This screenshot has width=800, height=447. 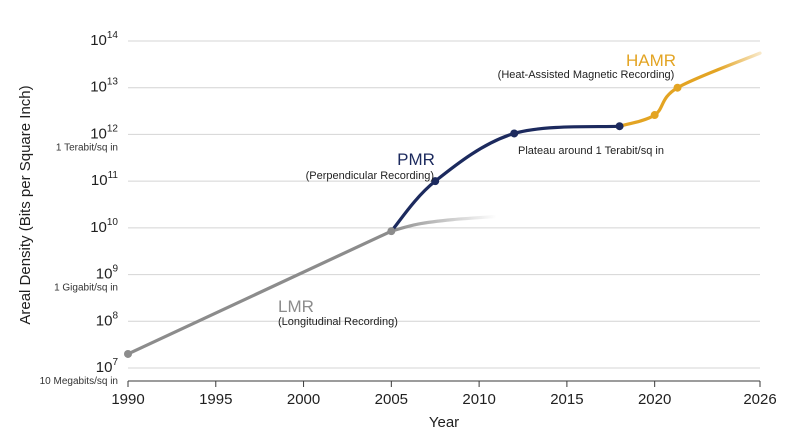 I want to click on y-tick-label: 10¹¹, so click(x=105, y=179).